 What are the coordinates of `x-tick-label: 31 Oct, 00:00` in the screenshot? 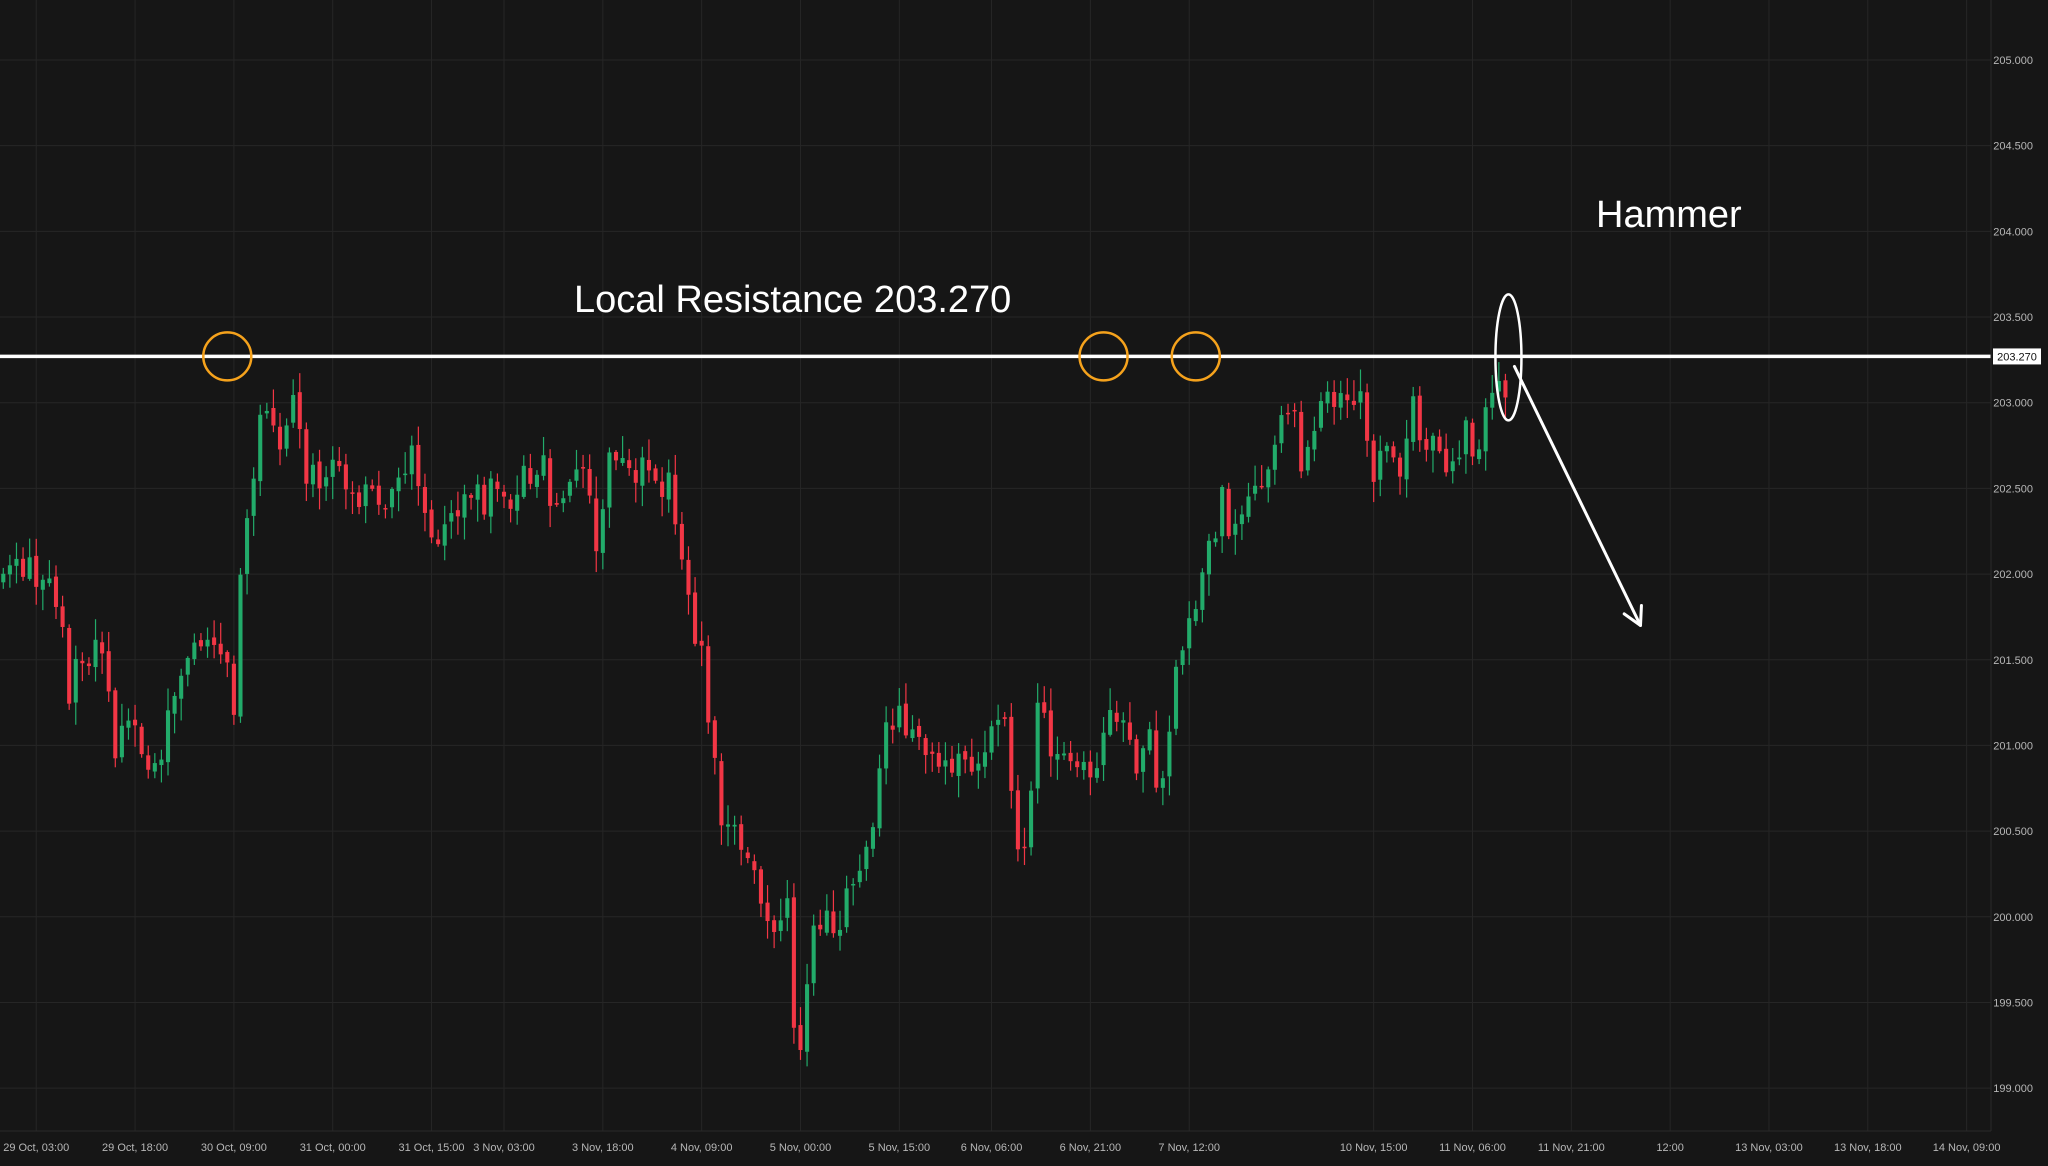 It's located at (333, 1148).